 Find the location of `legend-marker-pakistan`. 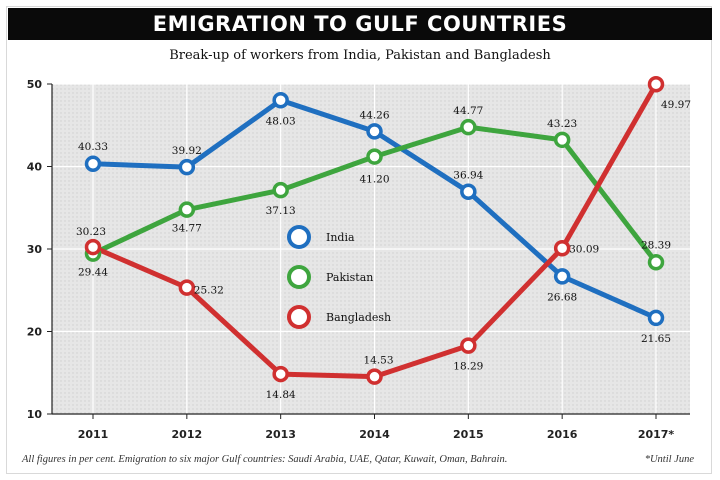

legend-marker-pakistan is located at coordinates (299, 277).